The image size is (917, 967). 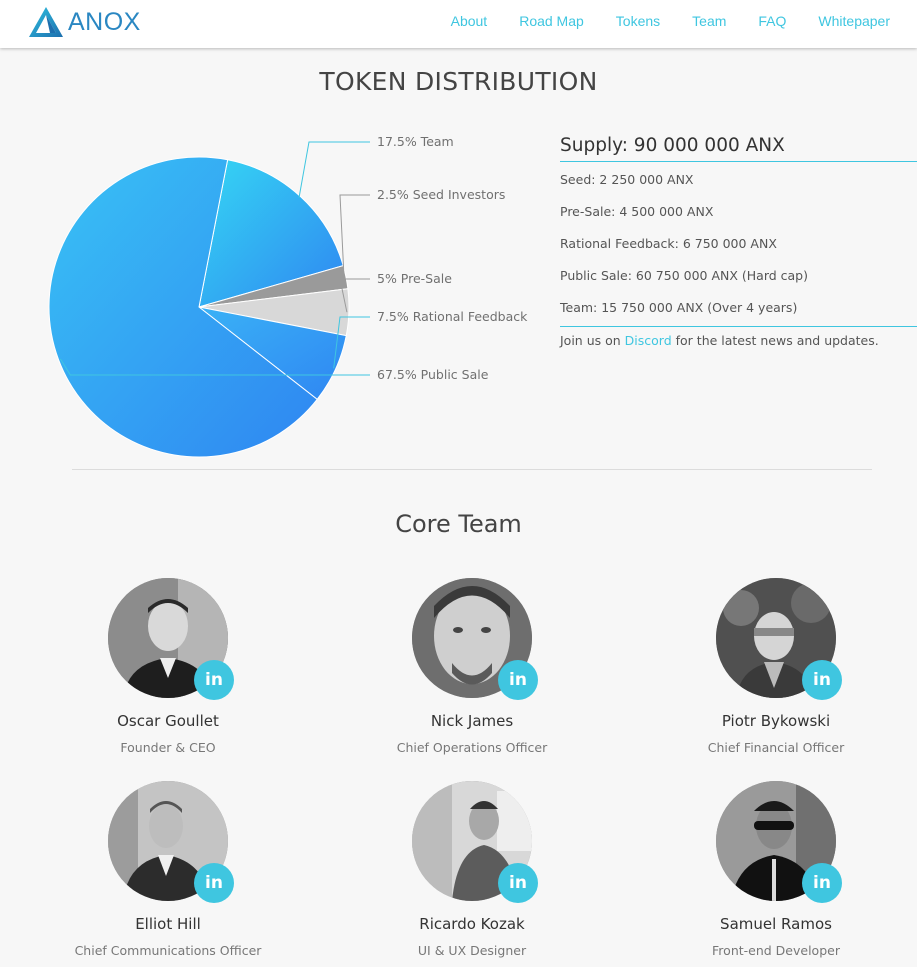 I want to click on supply-pre-sale: Pre-Sale: 4 500 000 ANX, so click(x=637, y=211).